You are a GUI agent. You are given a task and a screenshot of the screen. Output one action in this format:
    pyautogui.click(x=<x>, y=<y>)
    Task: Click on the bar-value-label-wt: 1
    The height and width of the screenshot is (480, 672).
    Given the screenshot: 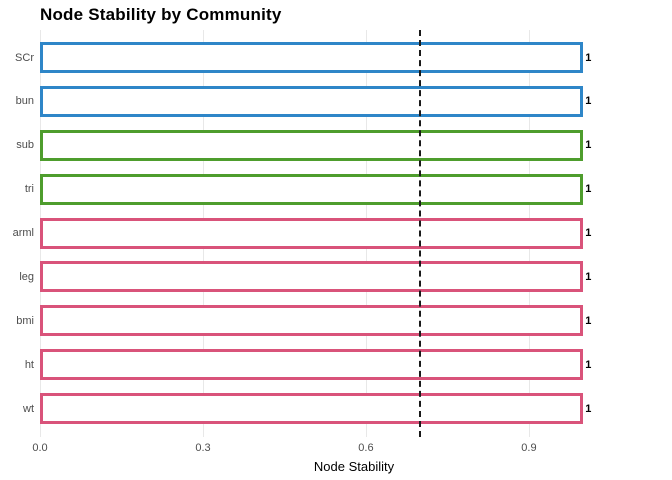 What is the action you would take?
    pyautogui.click(x=588, y=408)
    